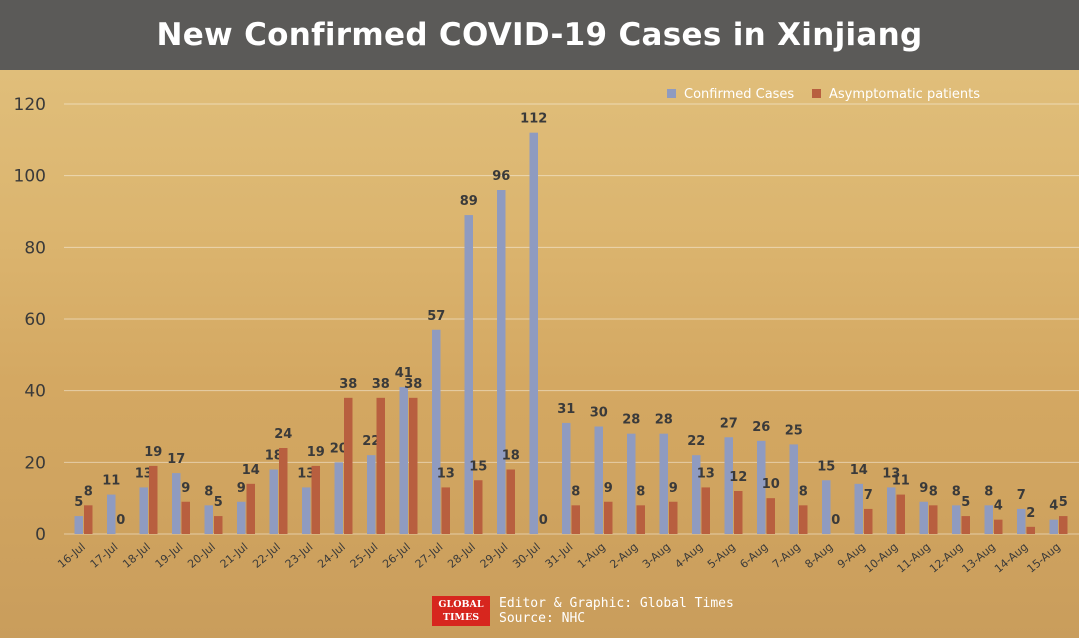  What do you see at coordinates (169, 555) in the screenshot?
I see `x-tick-label: 19-Jul` at bounding box center [169, 555].